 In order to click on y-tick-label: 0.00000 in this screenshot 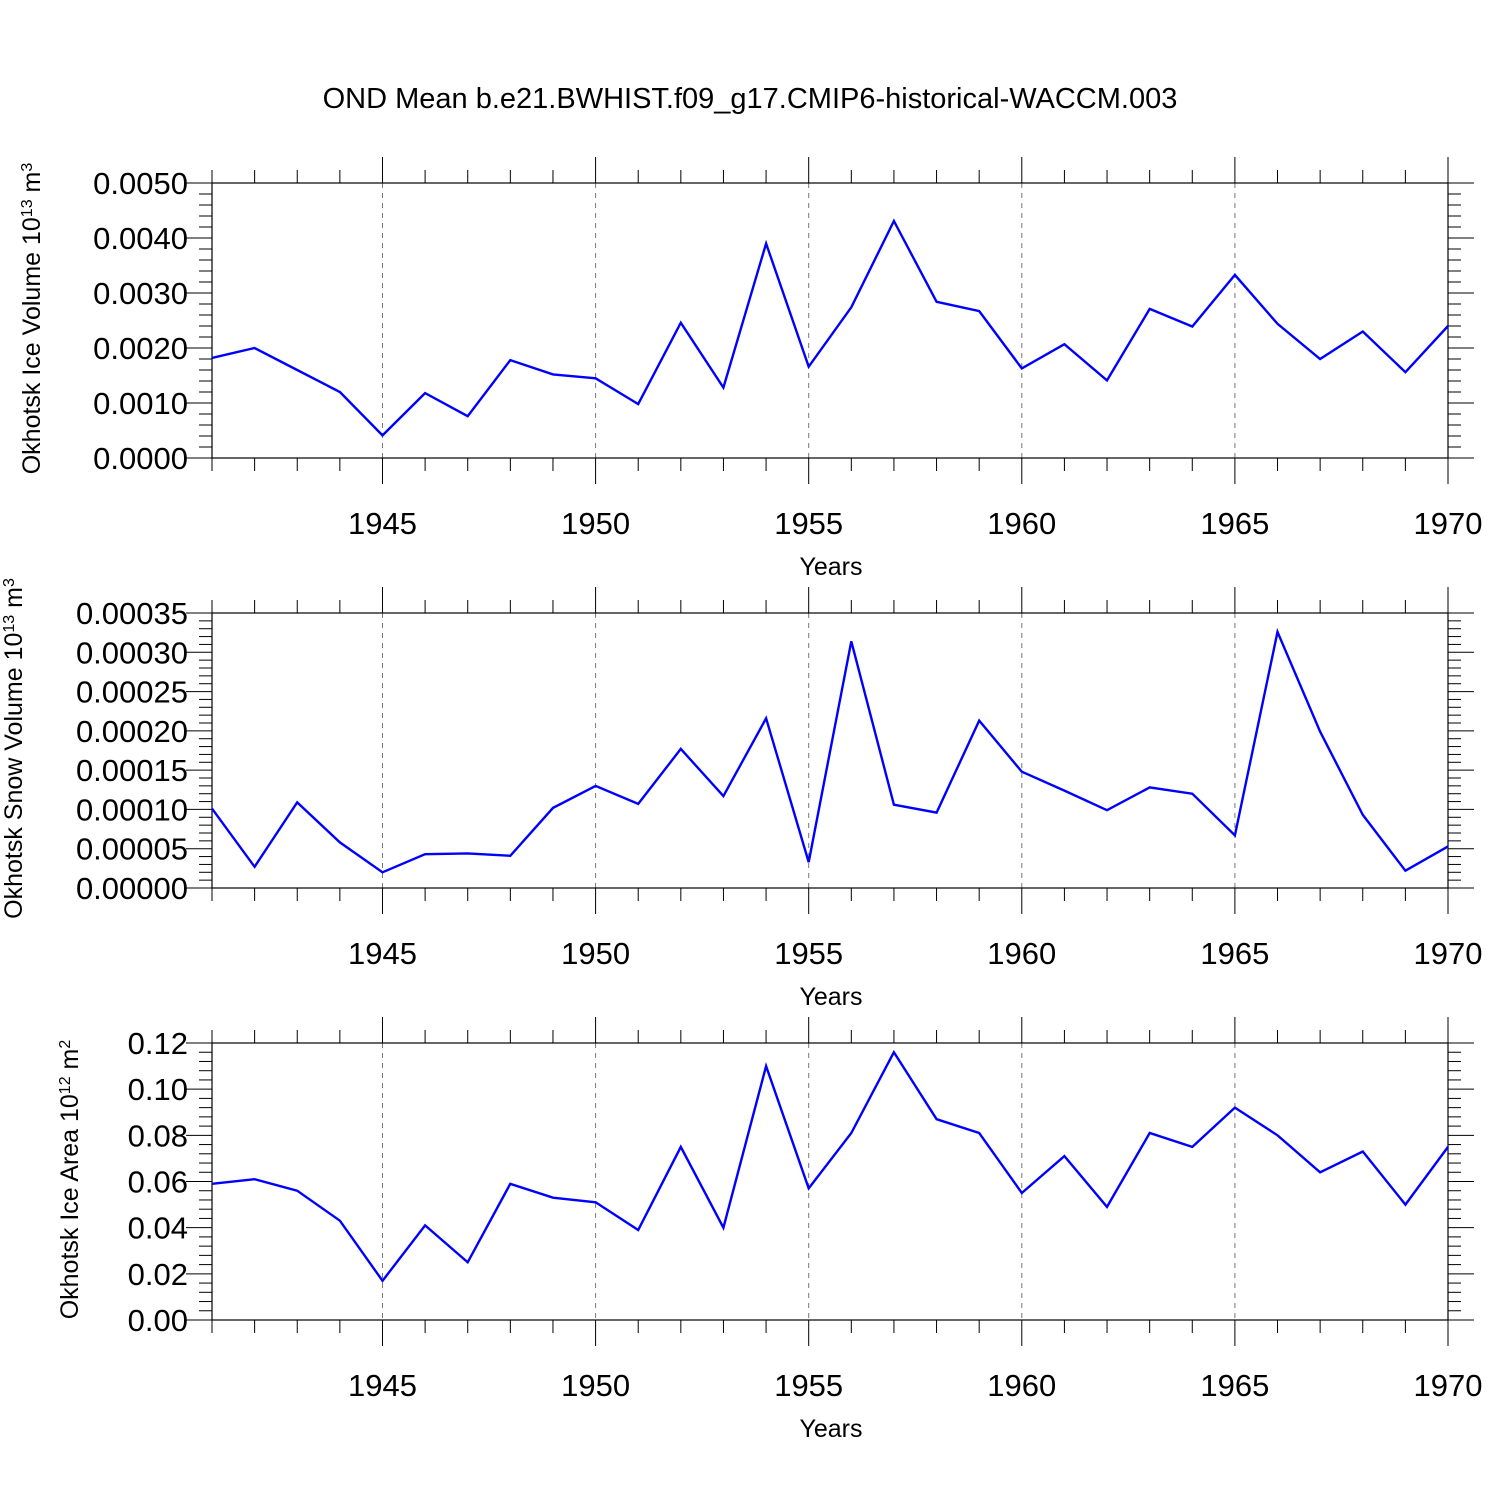, I will do `click(132, 888)`.